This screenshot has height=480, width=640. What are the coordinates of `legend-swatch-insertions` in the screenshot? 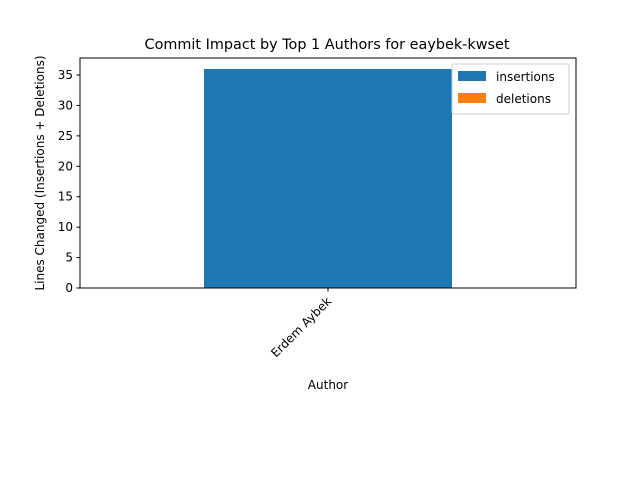 It's located at (472, 76).